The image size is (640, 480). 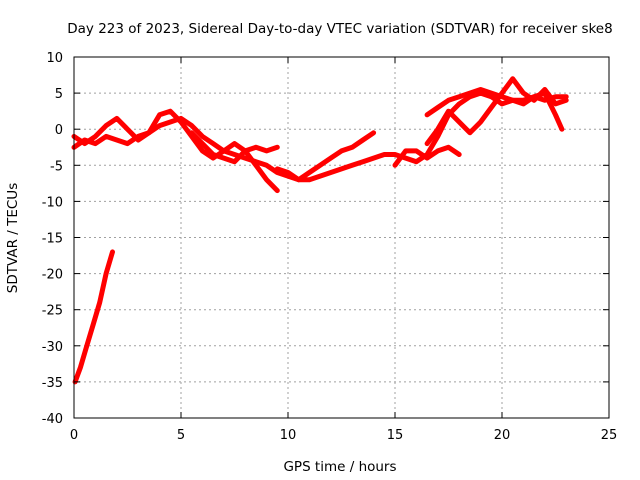 I want to click on y-tick-label: -40, so click(x=52, y=419).